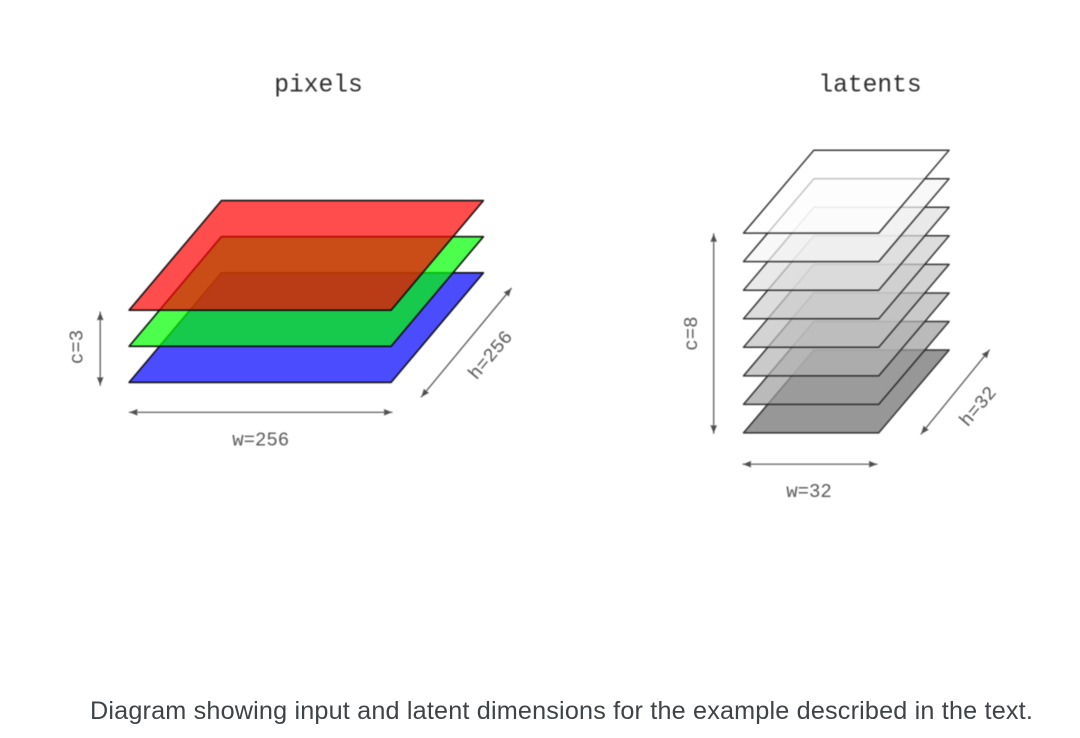  What do you see at coordinates (78, 347) in the screenshot?
I see `svg-text: c=3` at bounding box center [78, 347].